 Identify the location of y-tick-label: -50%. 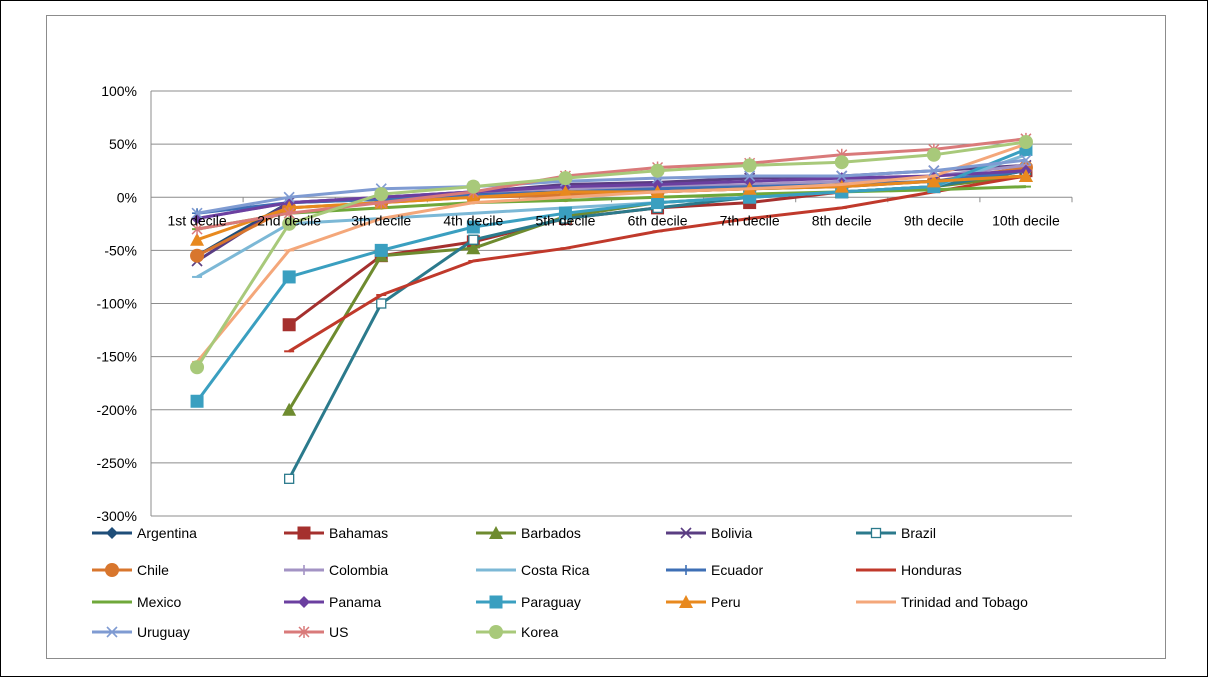
(120, 250).